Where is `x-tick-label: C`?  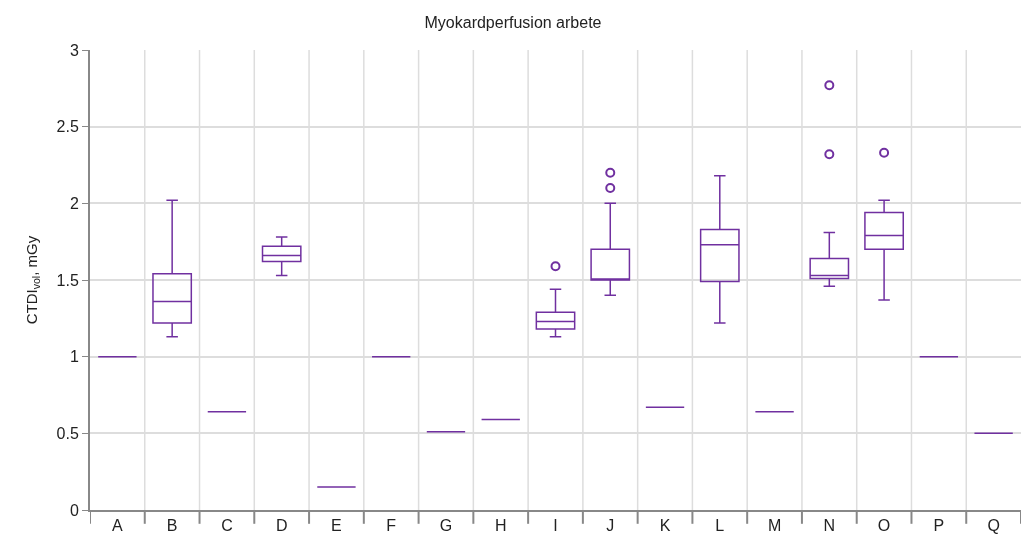
x-tick-label: C is located at coordinates (227, 526).